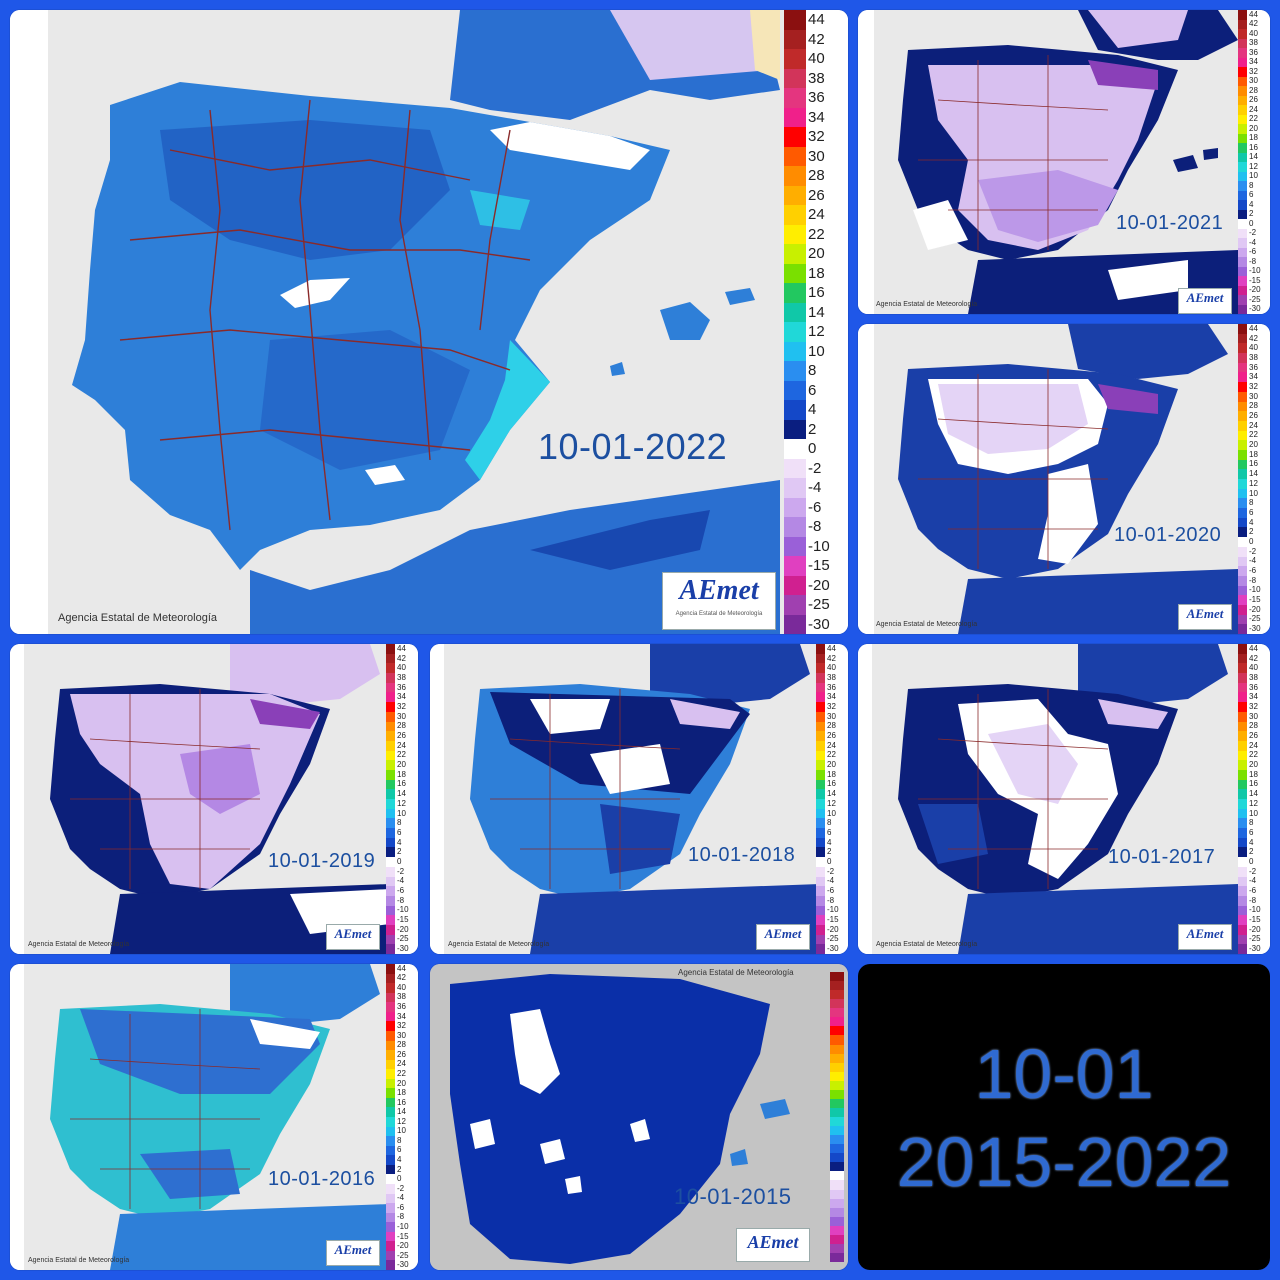  Describe the element at coordinates (1254, 513) in the screenshot. I see `legend-step: 6` at that location.